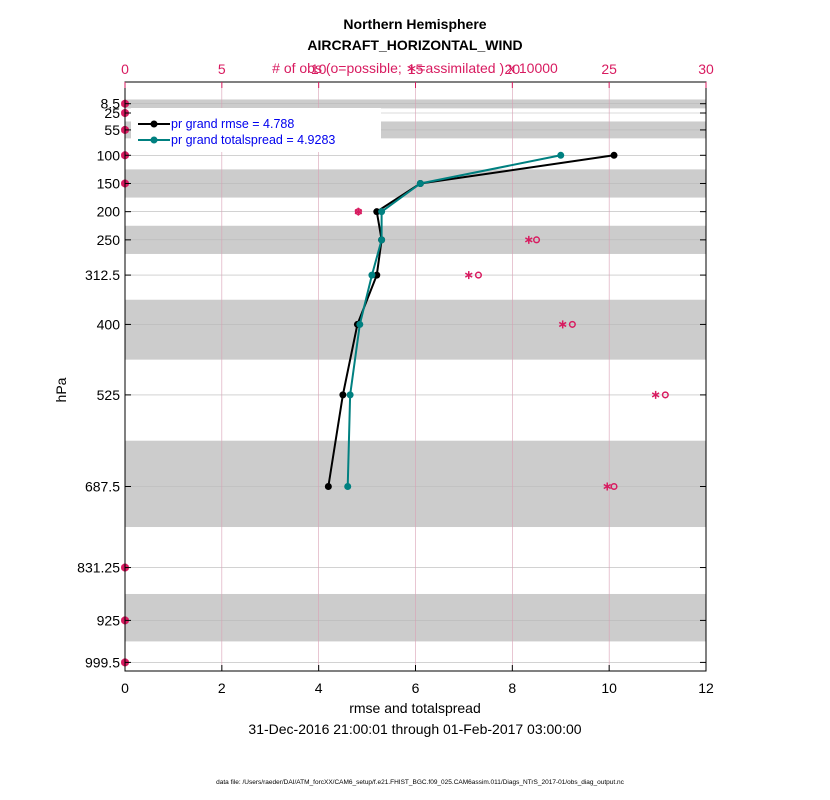  I want to click on x-tick-label: 4, so click(319, 688).